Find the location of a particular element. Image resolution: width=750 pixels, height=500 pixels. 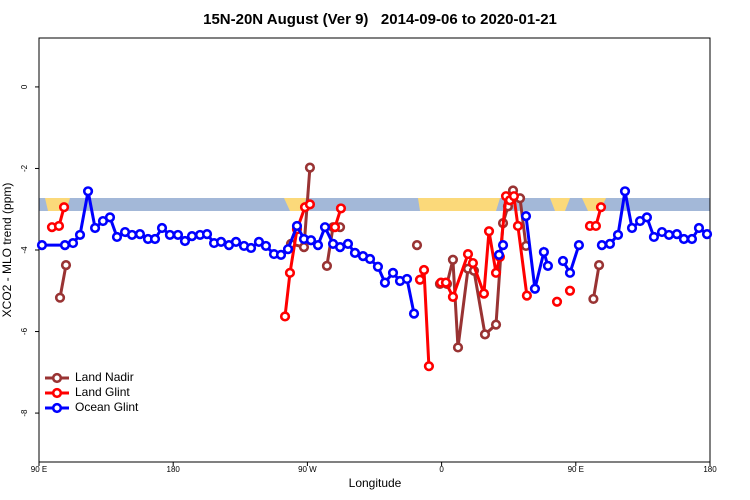

band-patches is located at coordinates (325, 204).